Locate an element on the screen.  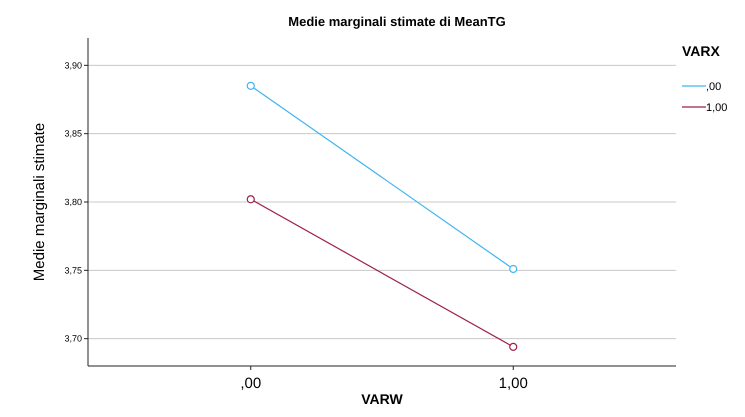
y-tick-label: 3,80 is located at coordinates (73, 202).